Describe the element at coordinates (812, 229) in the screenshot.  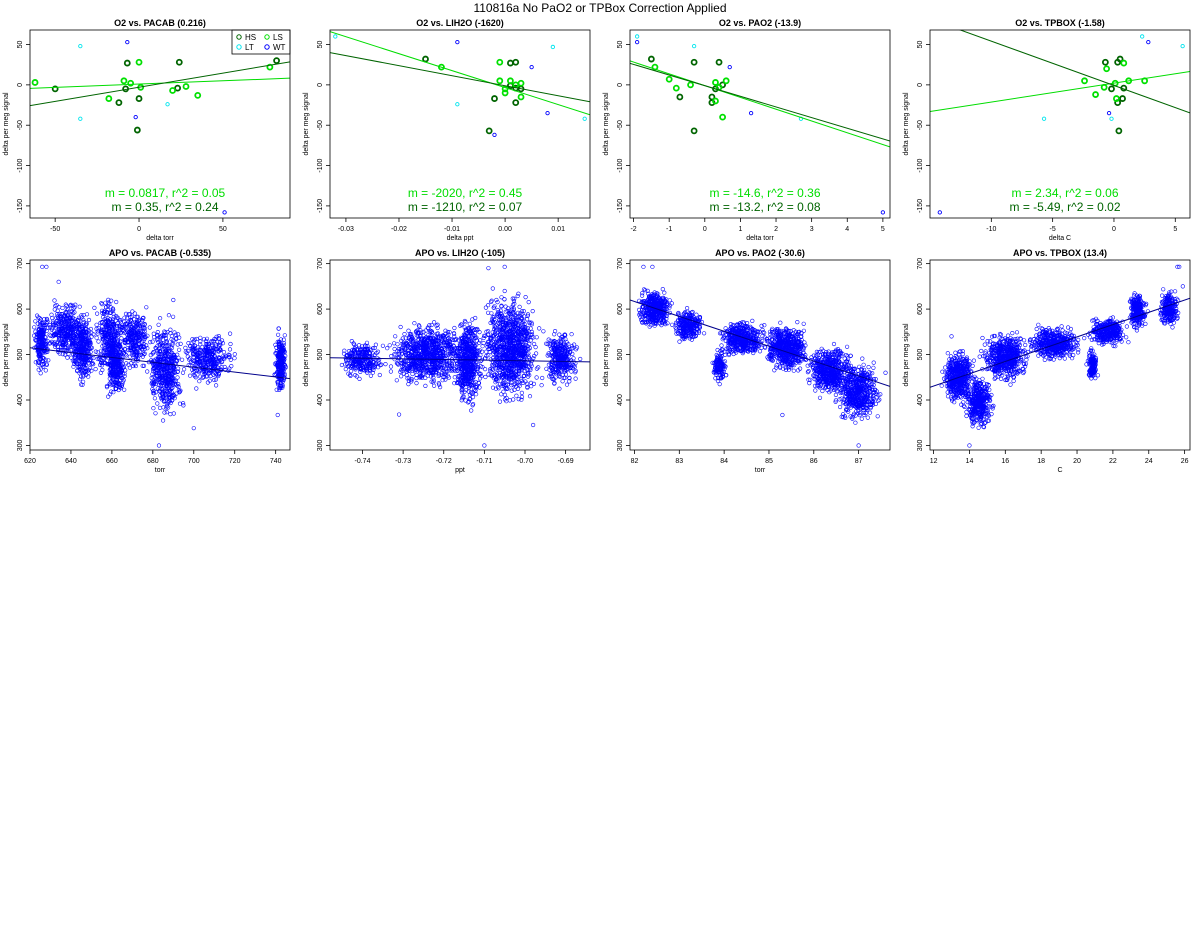
I see `x-tick-label: 3` at that location.